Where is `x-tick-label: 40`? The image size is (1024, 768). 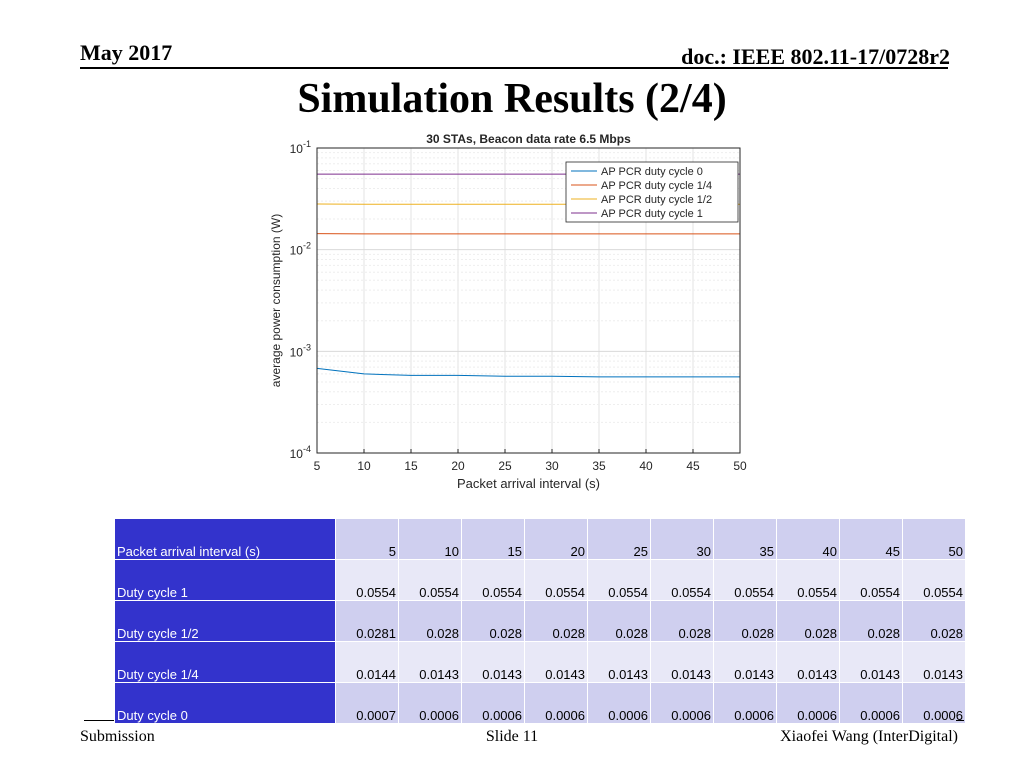 x-tick-label: 40 is located at coordinates (646, 466).